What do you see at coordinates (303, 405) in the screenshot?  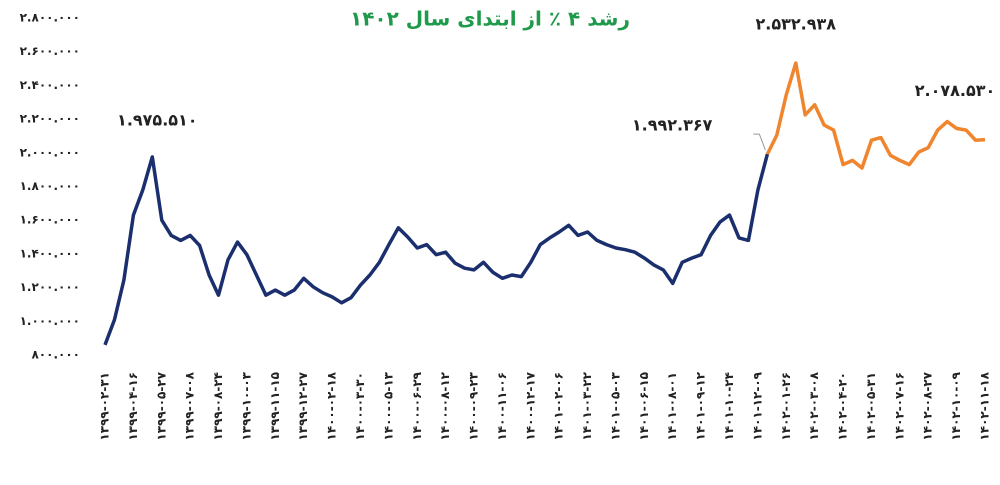 I see `x-tick-label: ۱۳۹۹-۱۲-۲۷` at bounding box center [303, 405].